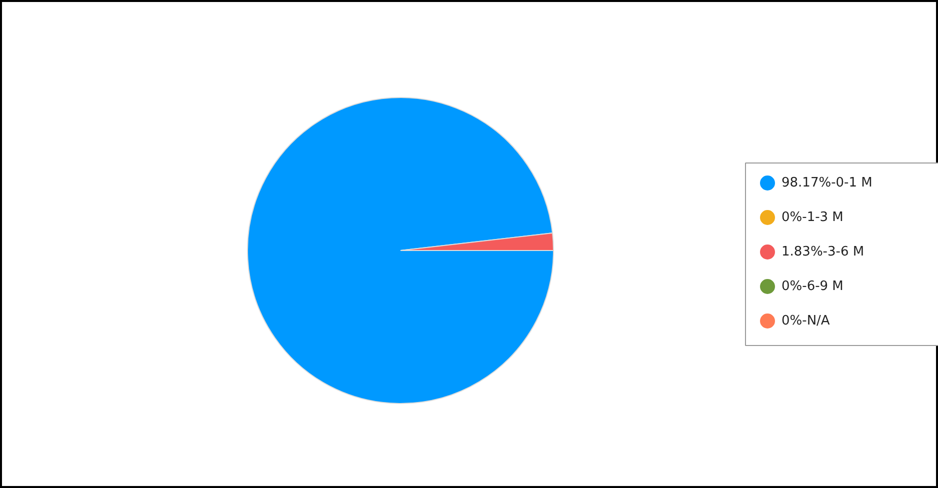 This screenshot has width=938, height=488. I want to click on legend-label: 0%-1-3 M, so click(813, 217).